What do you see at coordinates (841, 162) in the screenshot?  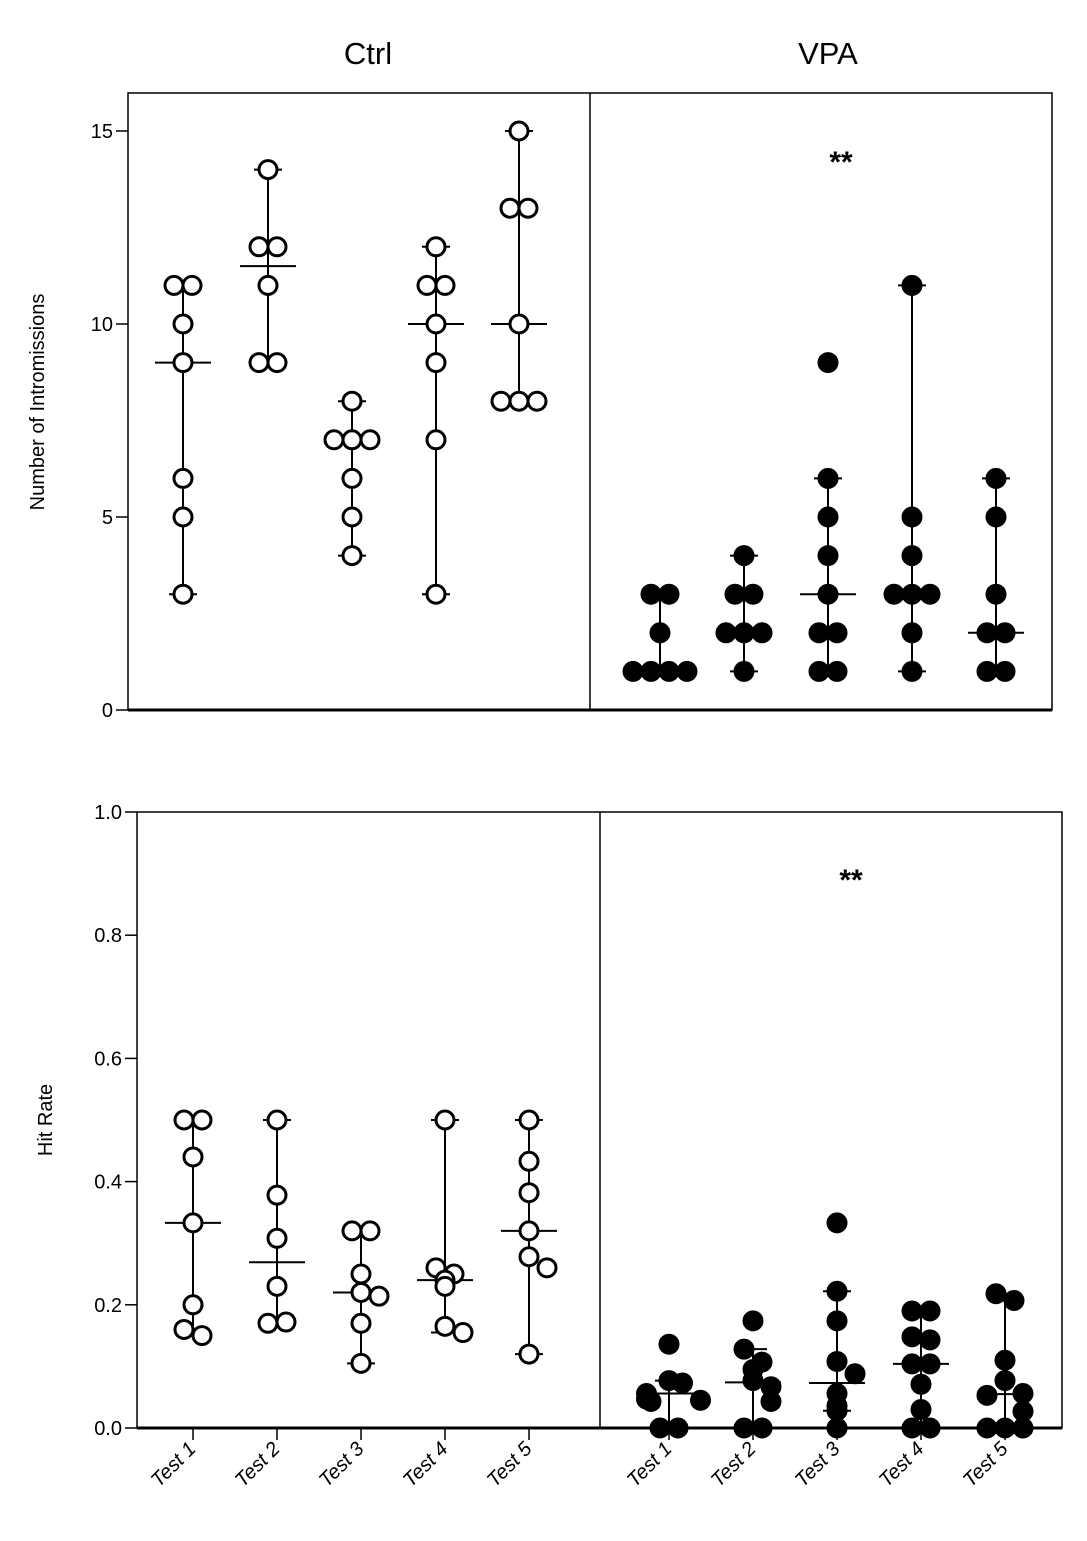 I see `significance-annotation: **` at bounding box center [841, 162].